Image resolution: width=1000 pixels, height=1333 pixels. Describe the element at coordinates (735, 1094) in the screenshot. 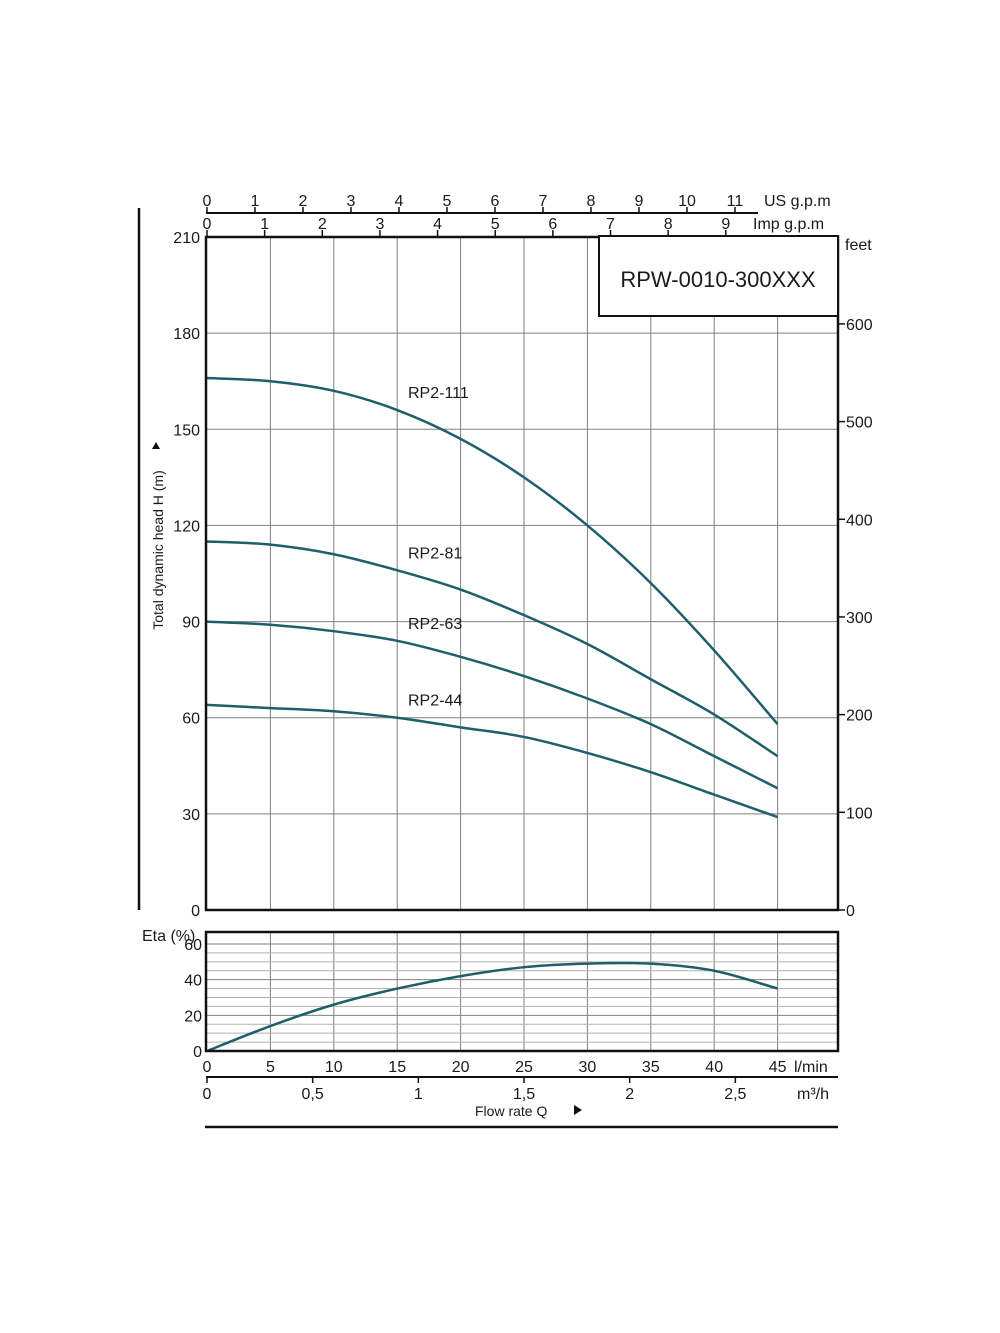

I see `m3h-tick-label: 2,5` at that location.